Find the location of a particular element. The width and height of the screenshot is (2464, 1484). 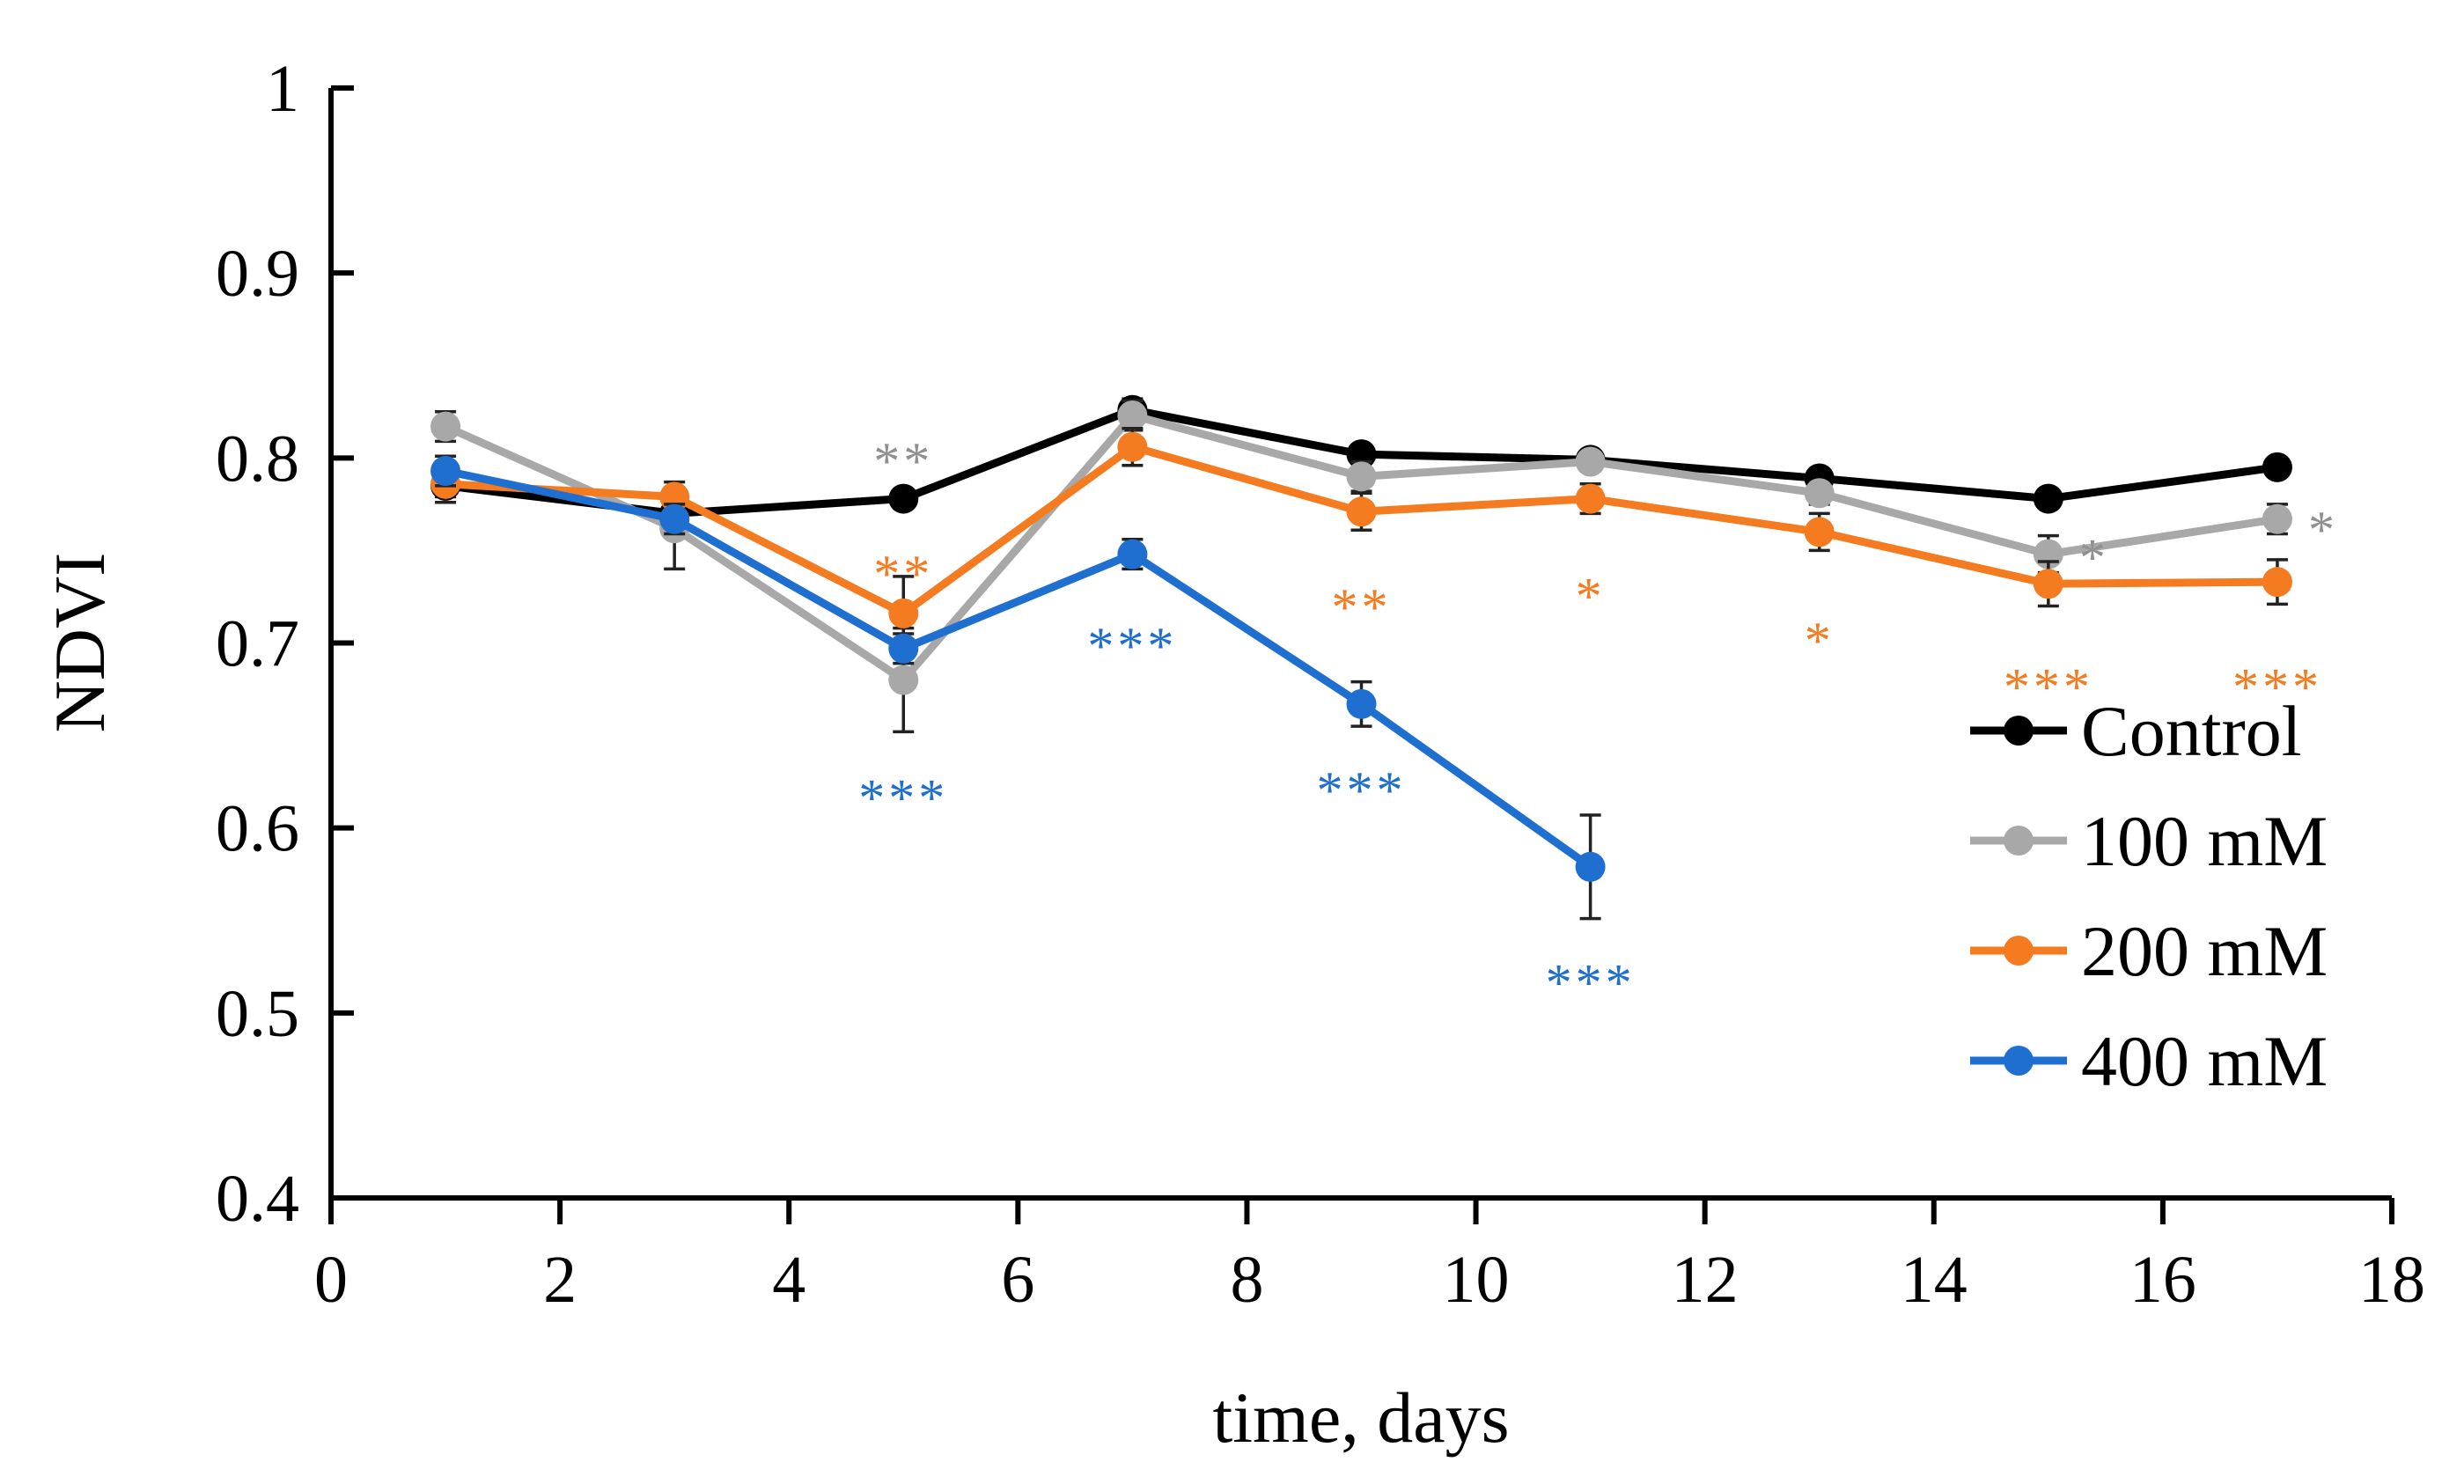

y-tick-label: 0.6 is located at coordinates (257, 829).